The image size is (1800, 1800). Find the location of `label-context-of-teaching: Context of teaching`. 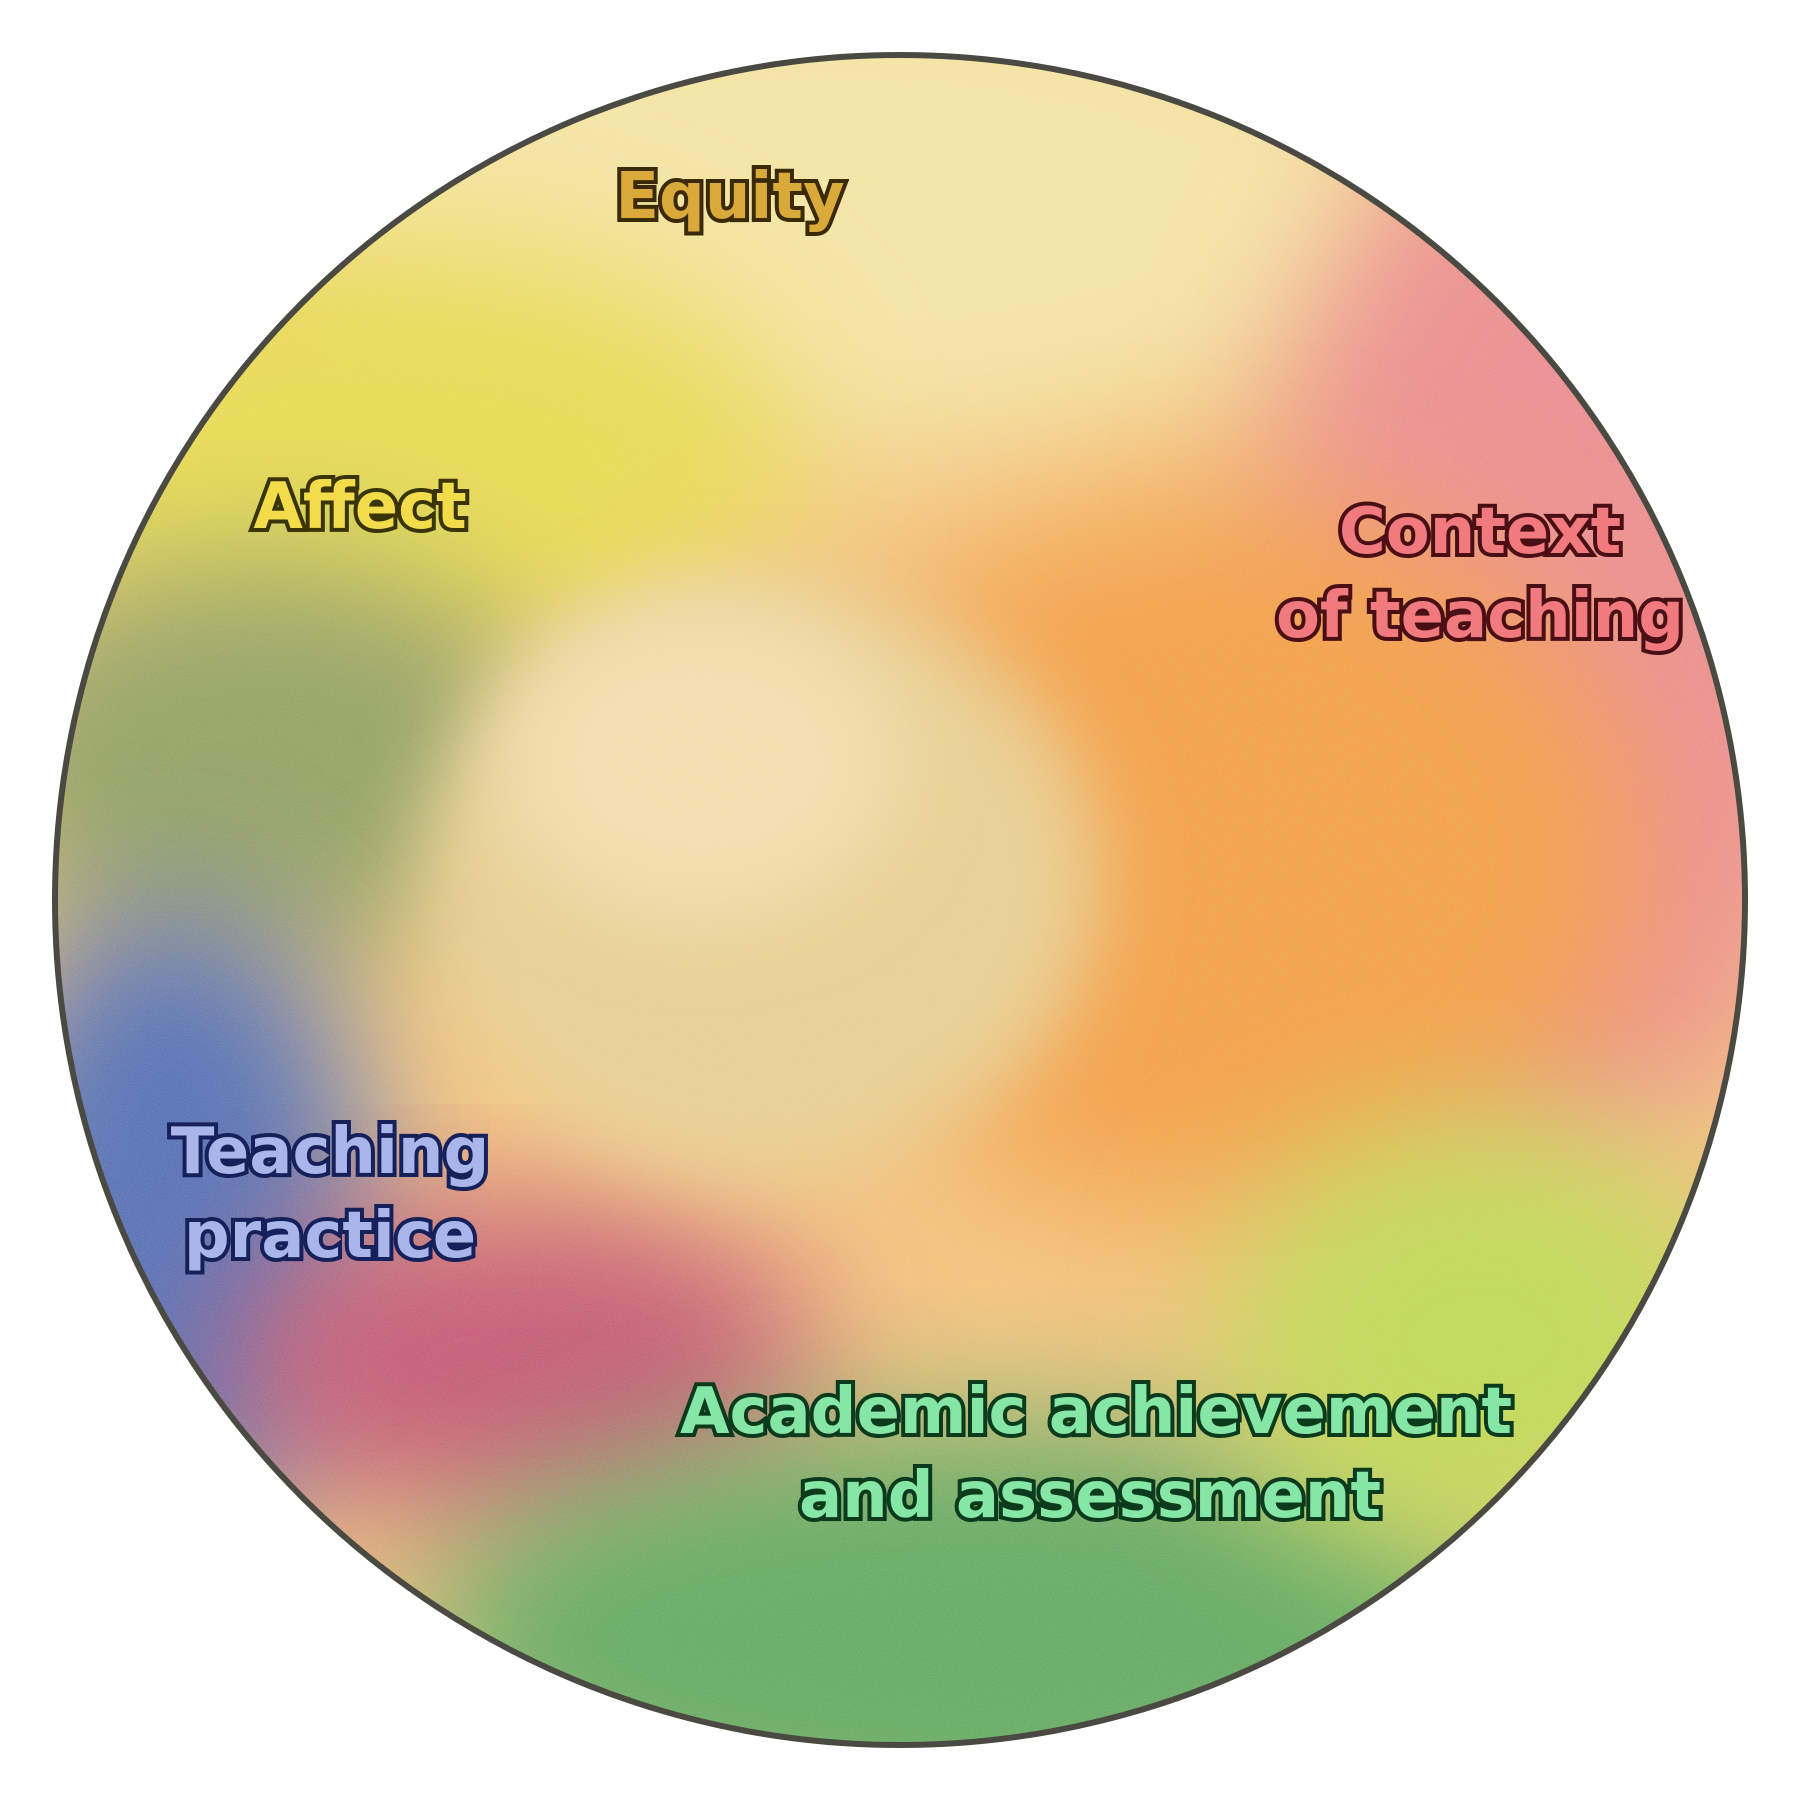

label-context-of-teaching: Context of teaching is located at coordinates (1480, 574).